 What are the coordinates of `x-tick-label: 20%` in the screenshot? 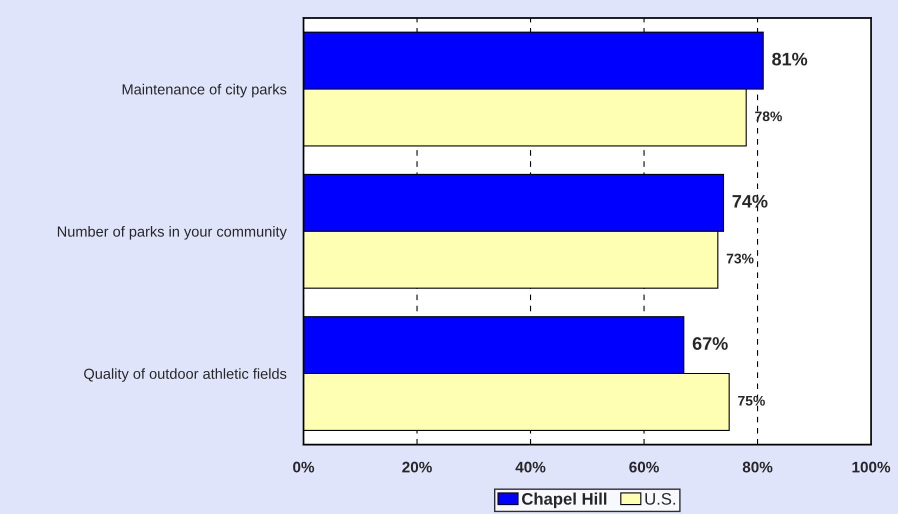 It's located at (417, 467).